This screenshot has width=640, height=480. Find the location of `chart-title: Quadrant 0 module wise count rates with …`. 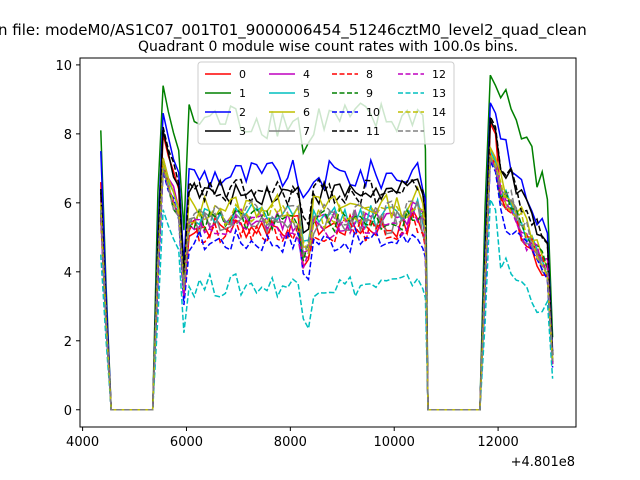

chart-title: Quadrant 0 module wise count rates with … is located at coordinates (328, 47).